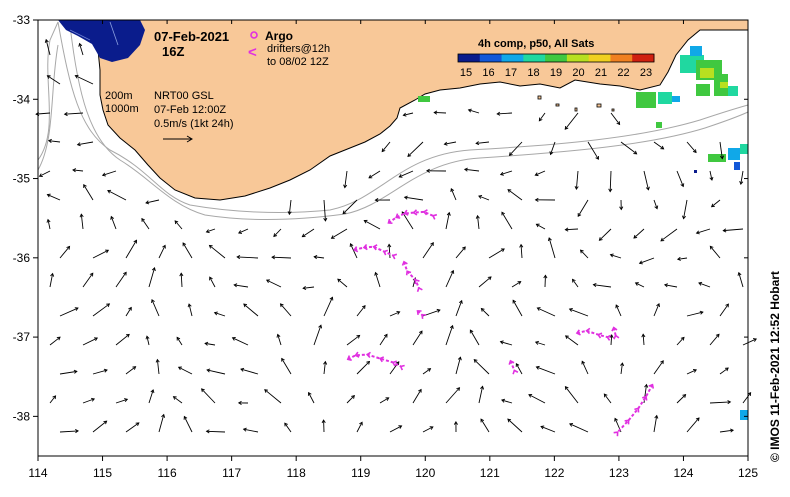  I want to click on lat-label: -34, so click(22, 99).